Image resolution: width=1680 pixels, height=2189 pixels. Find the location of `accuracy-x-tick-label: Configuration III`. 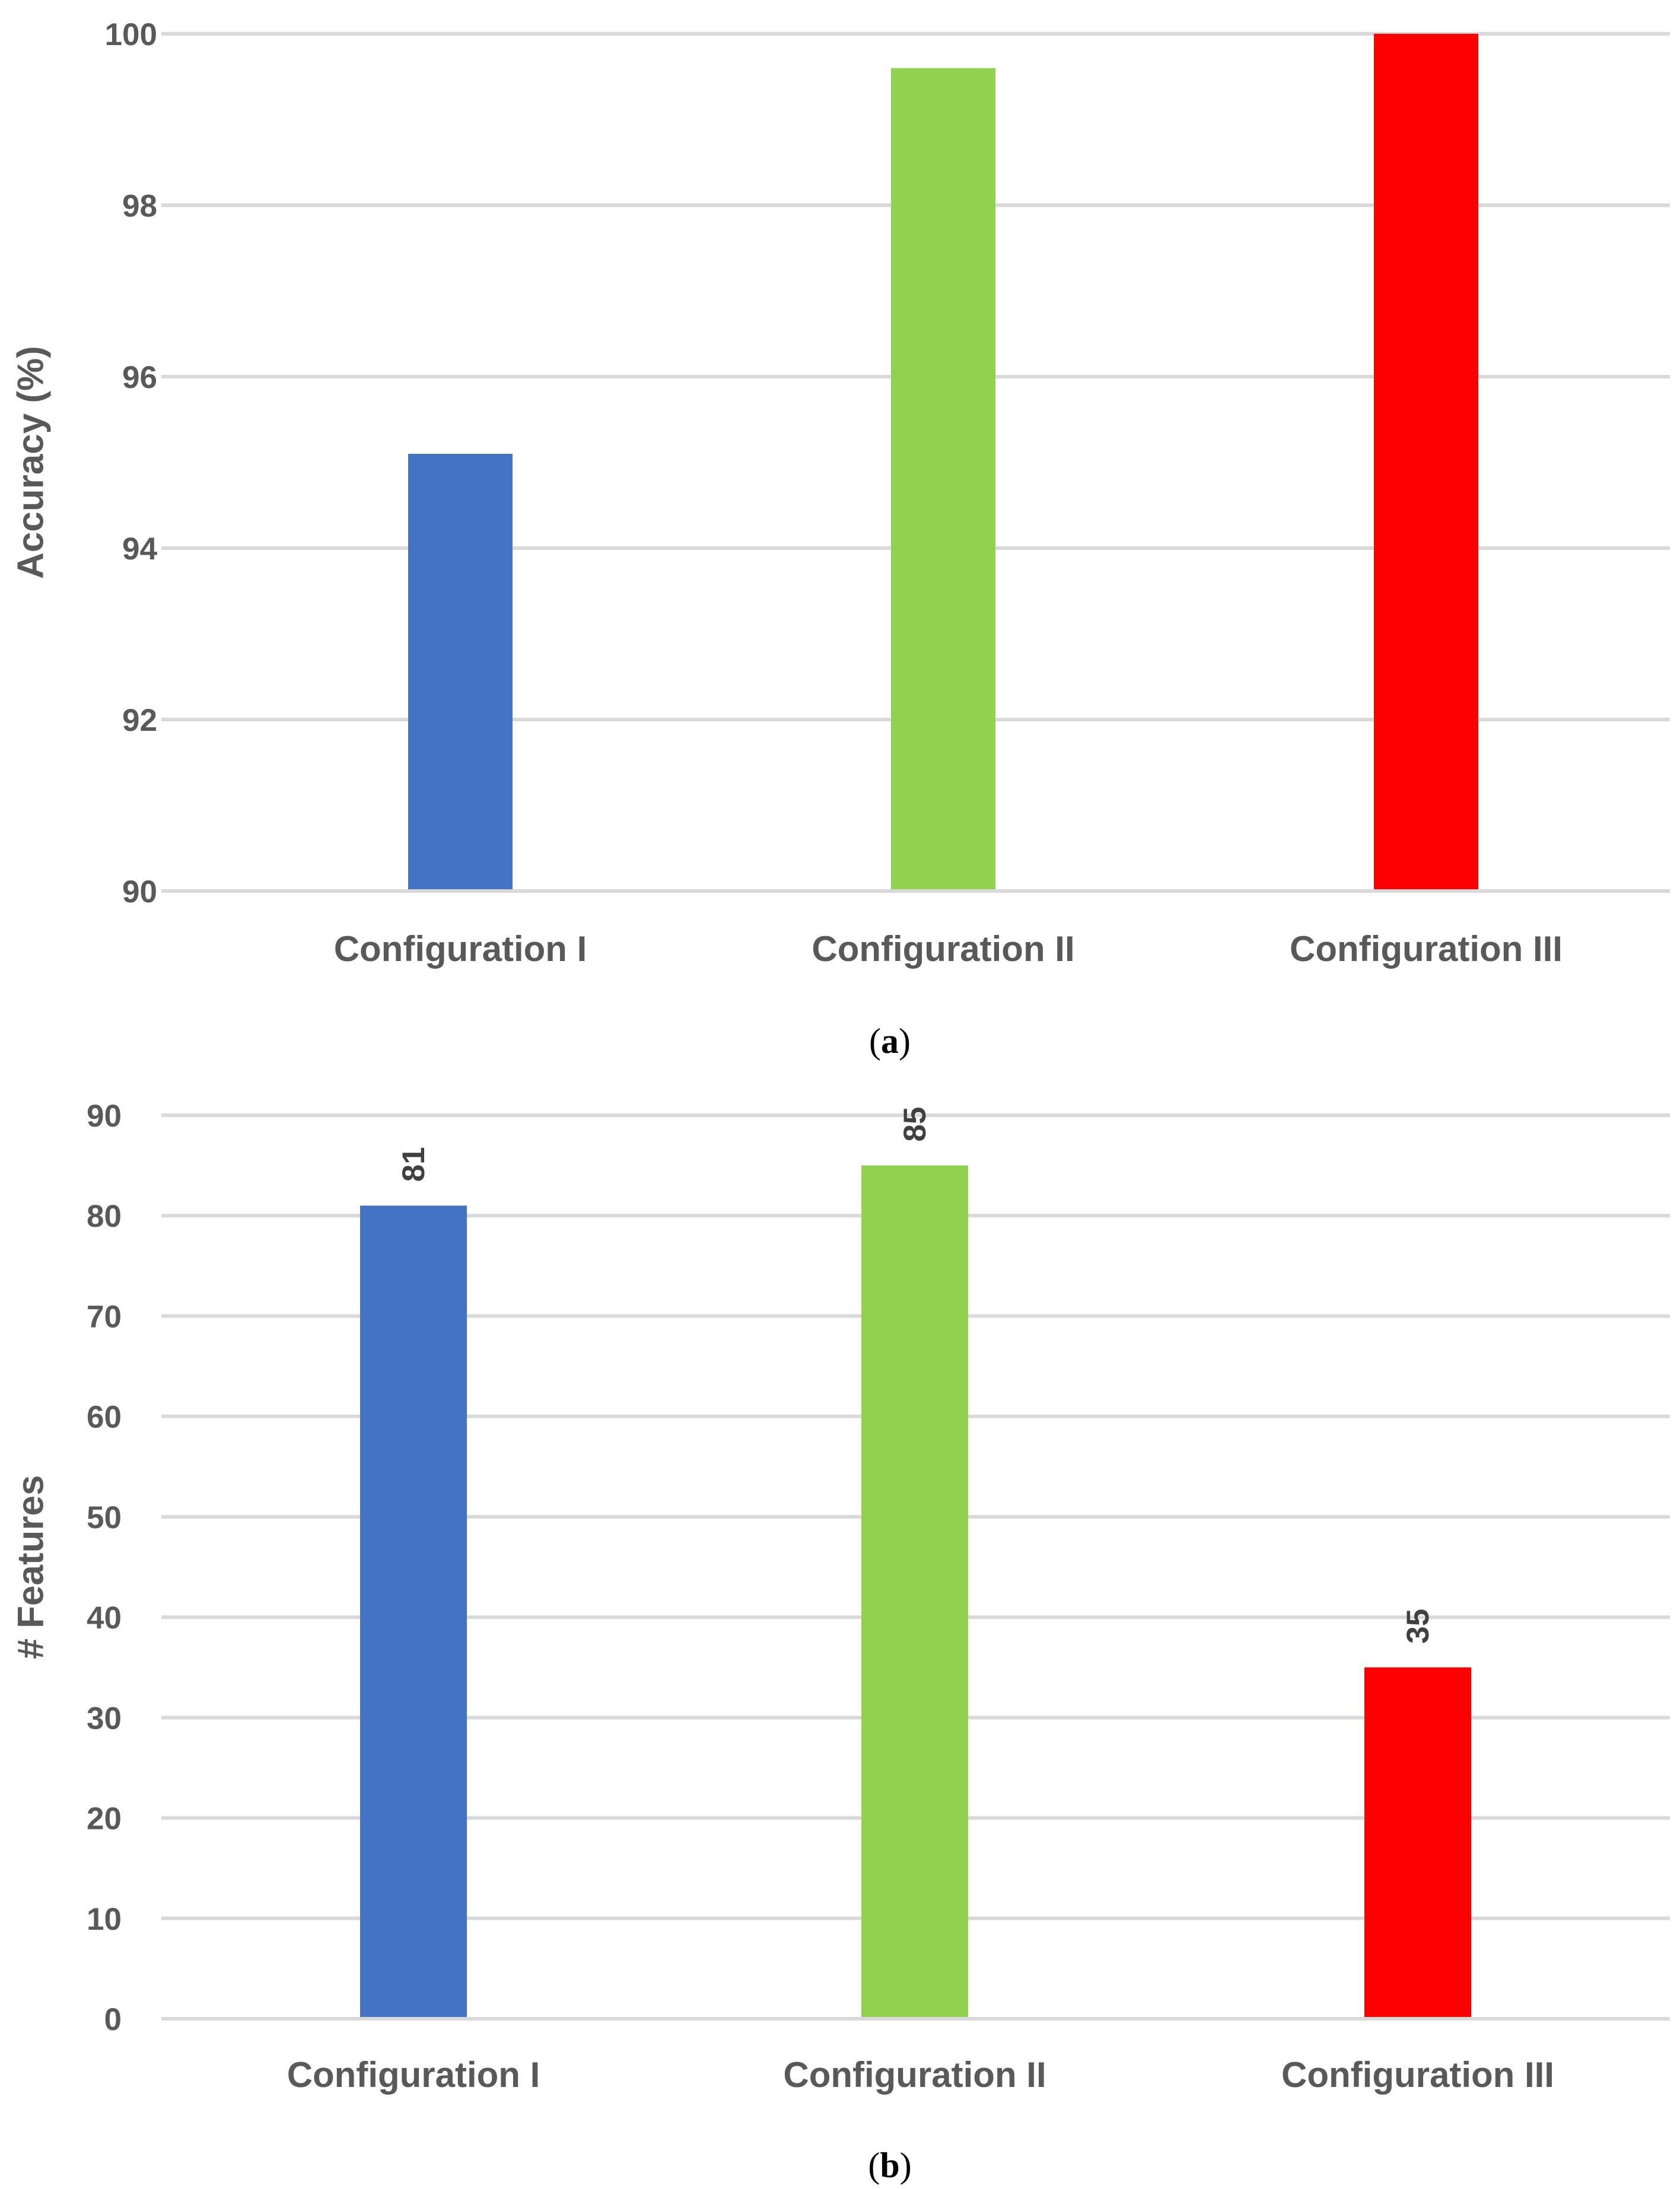

accuracy-x-tick-label: Configuration III is located at coordinates (1426, 949).